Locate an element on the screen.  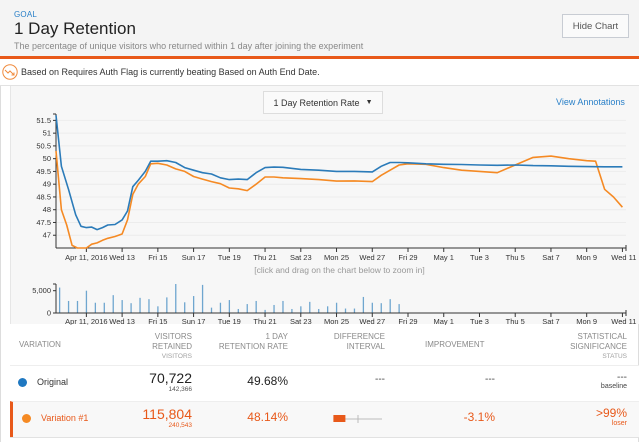
mini-x-tick-label: Sun 17 is located at coordinates (194, 321).